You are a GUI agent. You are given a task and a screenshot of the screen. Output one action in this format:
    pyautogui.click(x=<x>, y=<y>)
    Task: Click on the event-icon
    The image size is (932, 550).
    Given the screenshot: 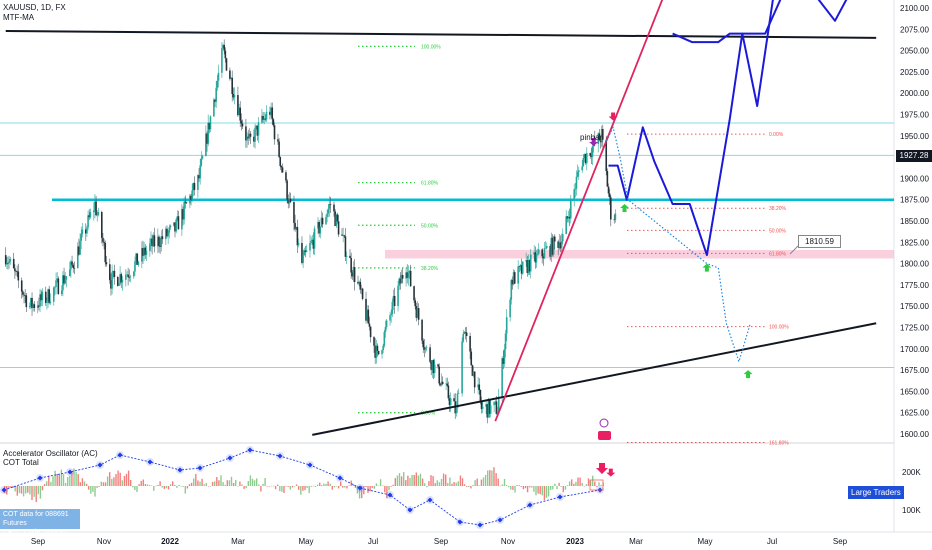 What is the action you would take?
    pyautogui.click(x=604, y=423)
    